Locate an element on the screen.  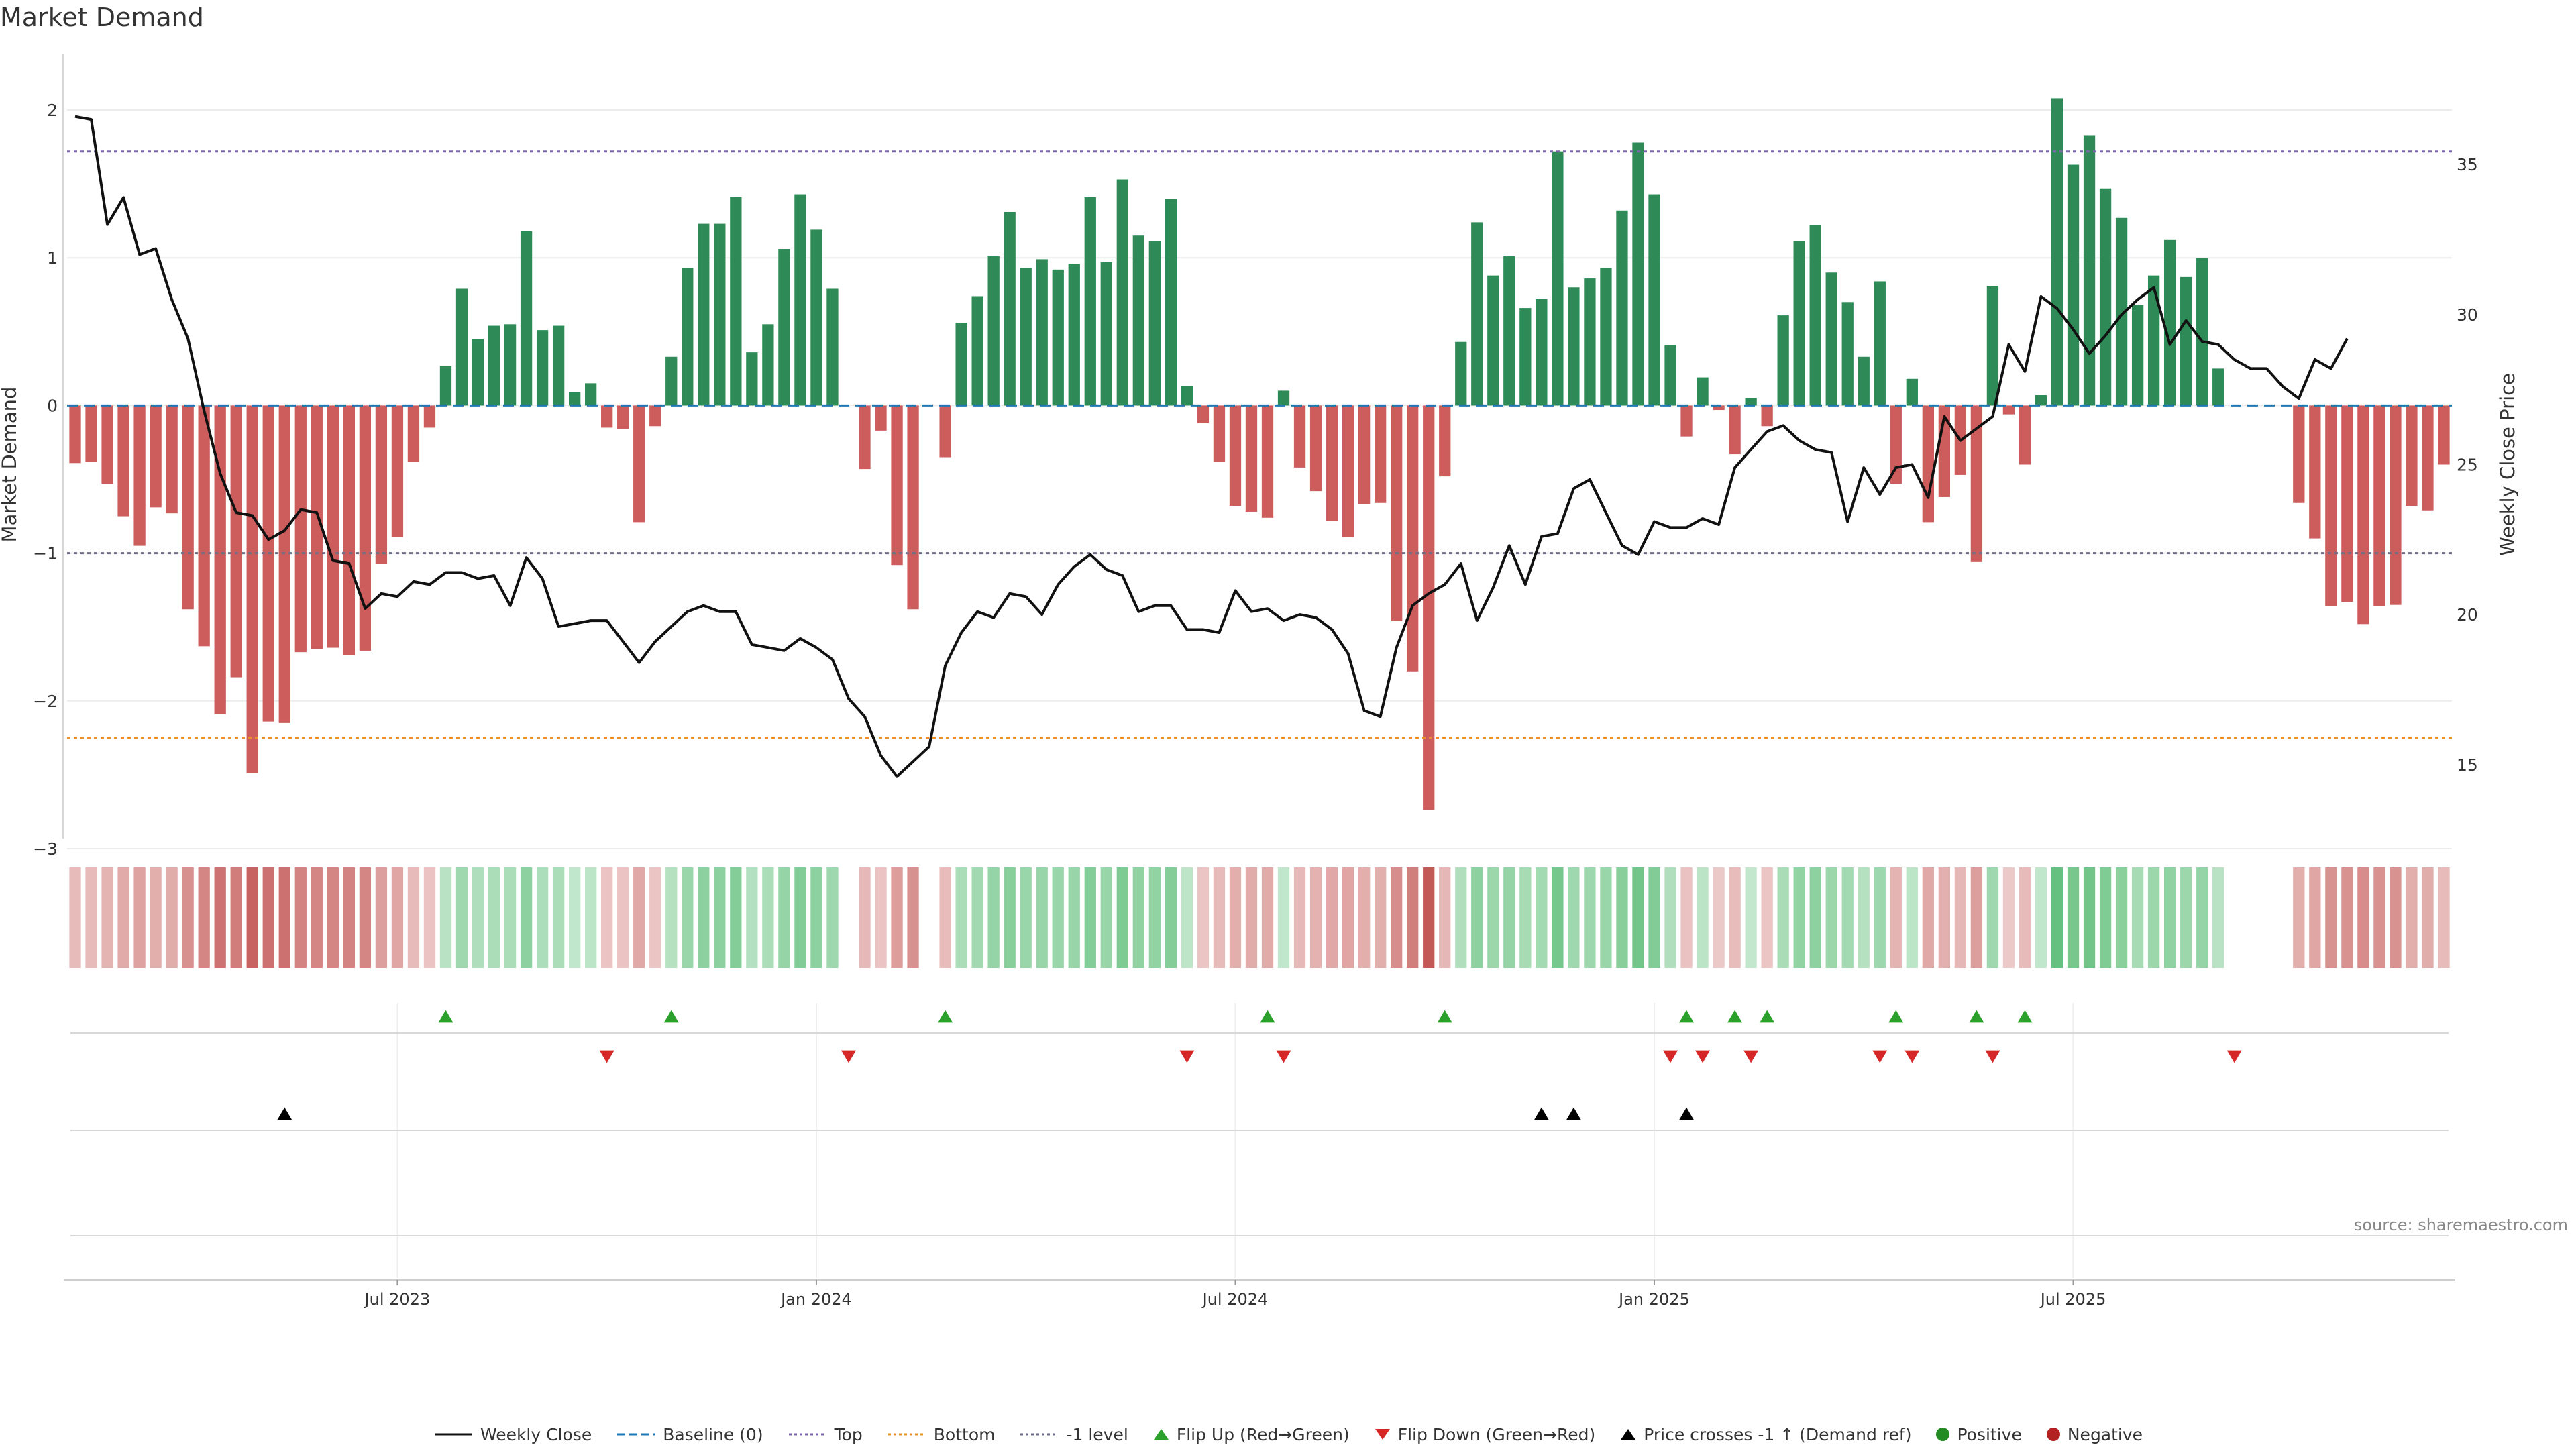
y2-tick-label: 20 is located at coordinates (2467, 615).